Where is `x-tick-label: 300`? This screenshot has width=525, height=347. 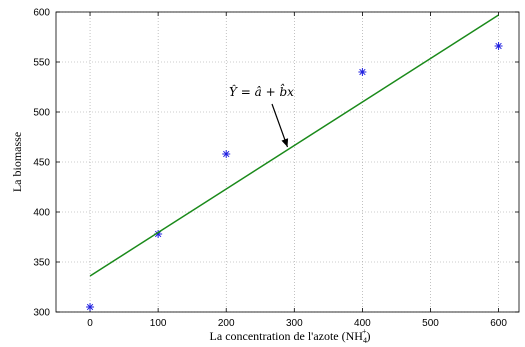 x-tick-label: 300 is located at coordinates (294, 323).